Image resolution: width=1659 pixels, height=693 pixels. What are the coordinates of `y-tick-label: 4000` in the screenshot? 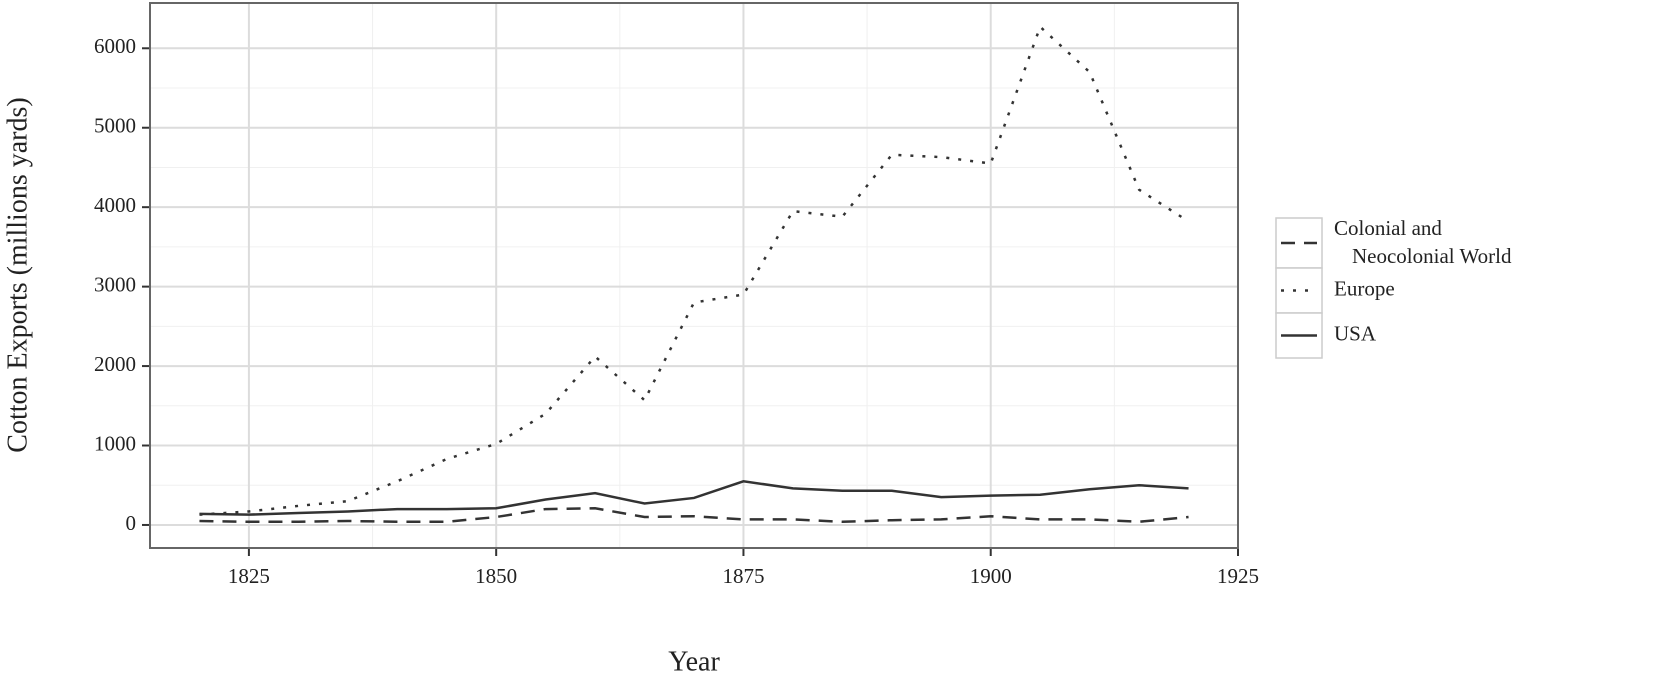 It's located at (115, 205).